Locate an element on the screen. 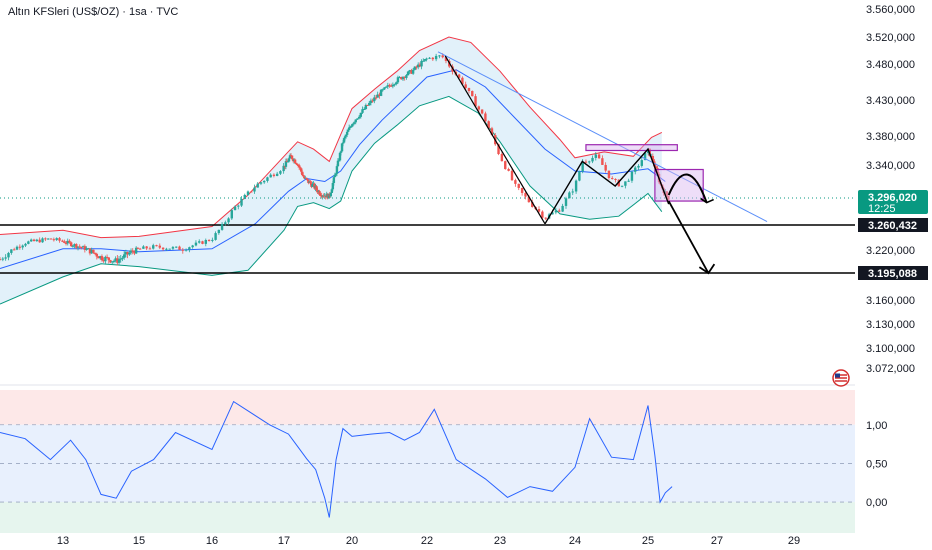 The height and width of the screenshot is (550, 932). countdown-label: 12:25 is located at coordinates (882, 209).